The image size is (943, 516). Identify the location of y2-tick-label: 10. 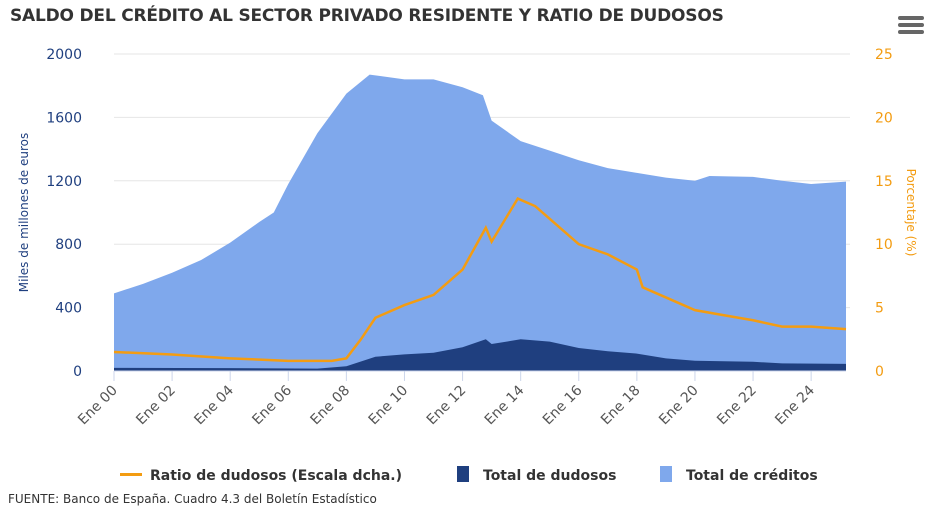
(884, 245).